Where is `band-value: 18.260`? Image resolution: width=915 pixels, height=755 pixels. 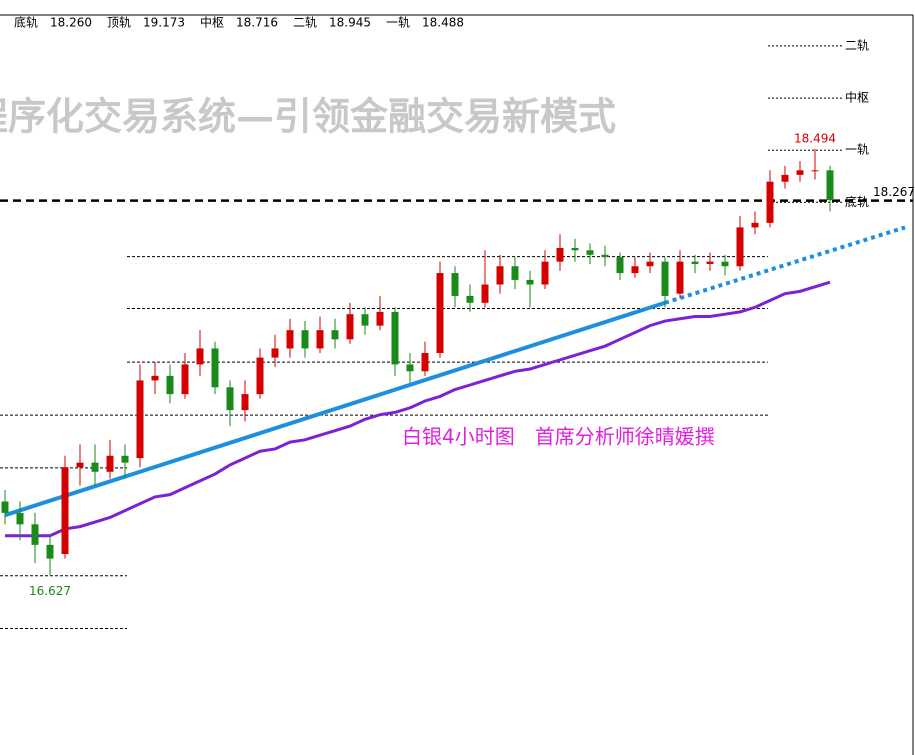
band-value: 18.260 is located at coordinates (71, 23).